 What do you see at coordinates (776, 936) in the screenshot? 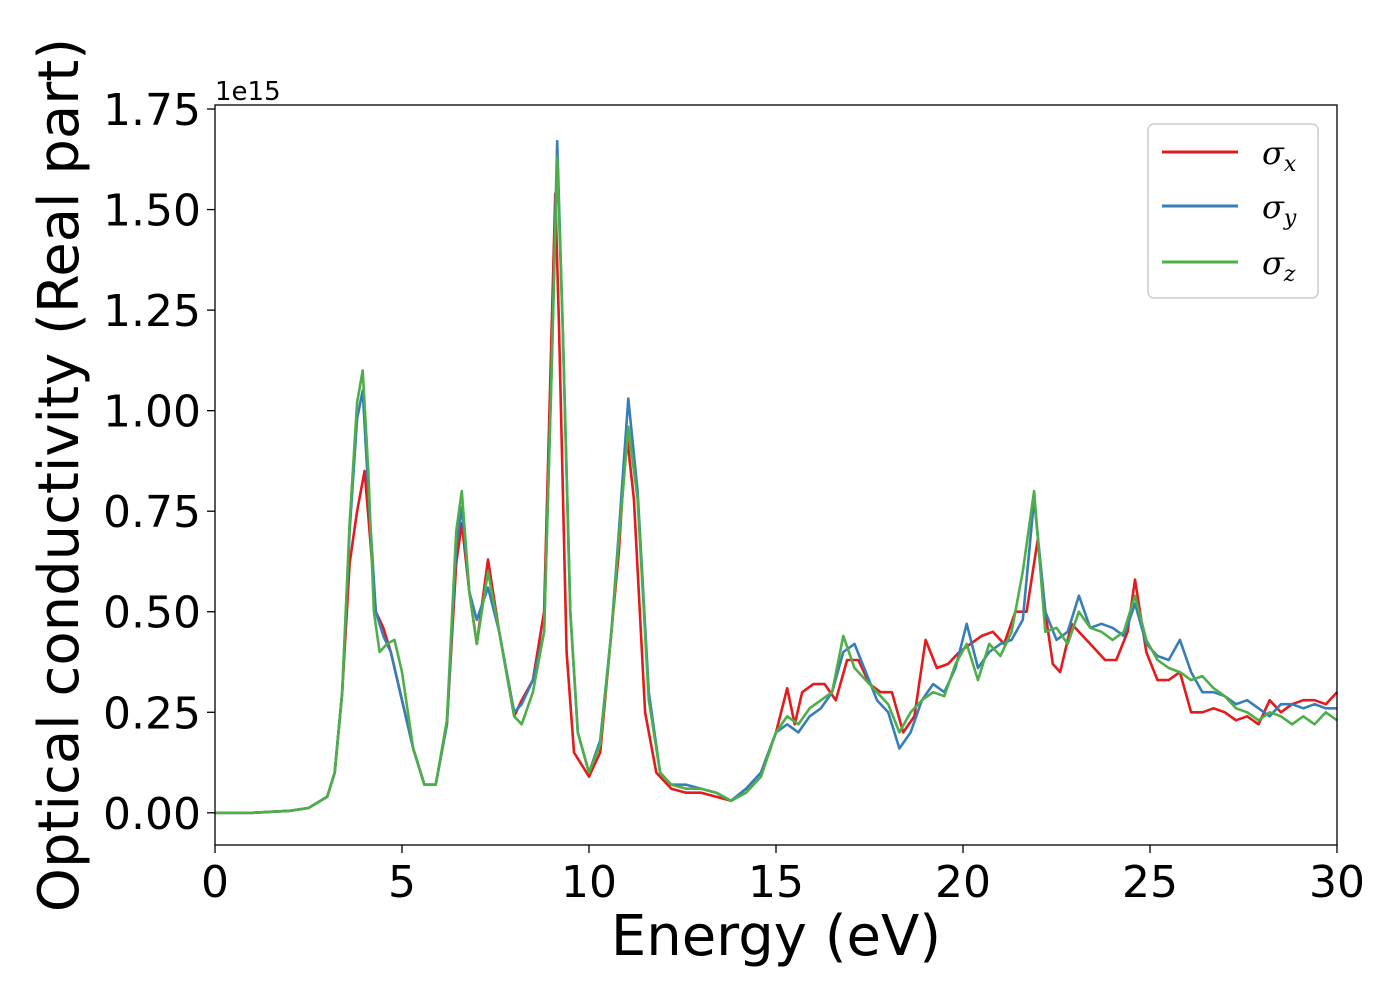
I see `x-axis-title: Energy (eV)` at bounding box center [776, 936].